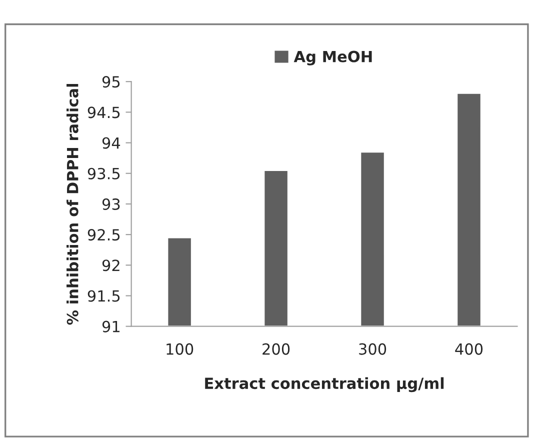 This screenshot has height=441, width=536. Describe the element at coordinates (333, 58) in the screenshot. I see `legend-label: Ag MeOH` at that location.